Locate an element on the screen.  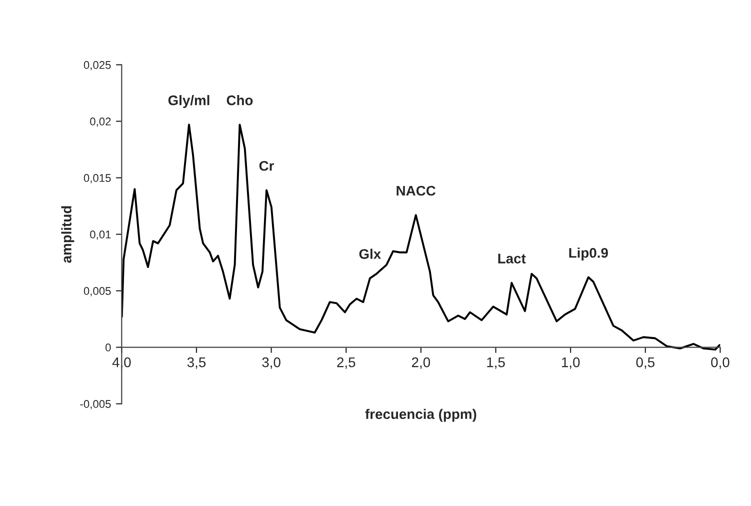
x-tick-label: 0,0 is located at coordinates (720, 363).